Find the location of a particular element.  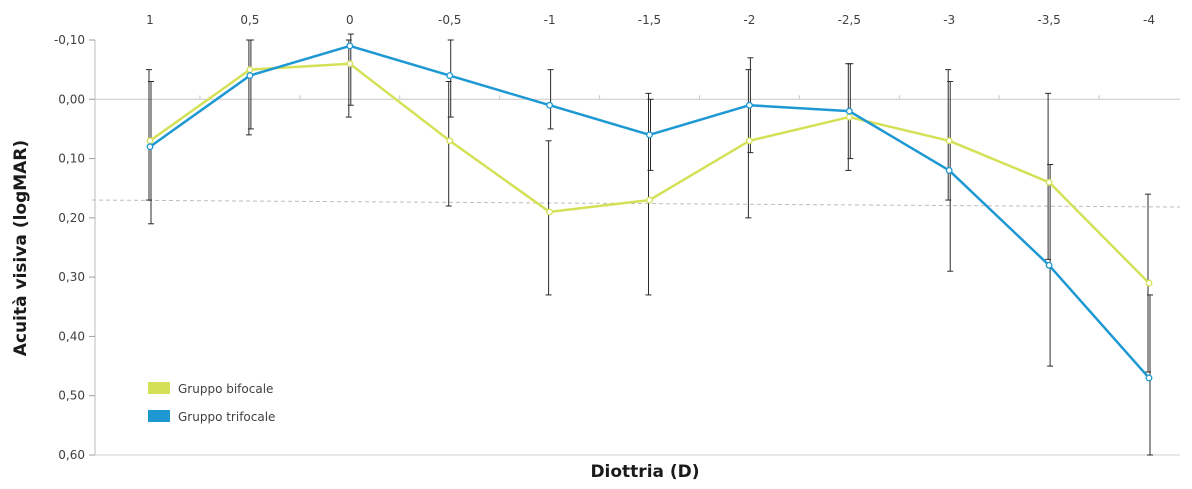

y-tick-label: -0,10 is located at coordinates (69, 40).